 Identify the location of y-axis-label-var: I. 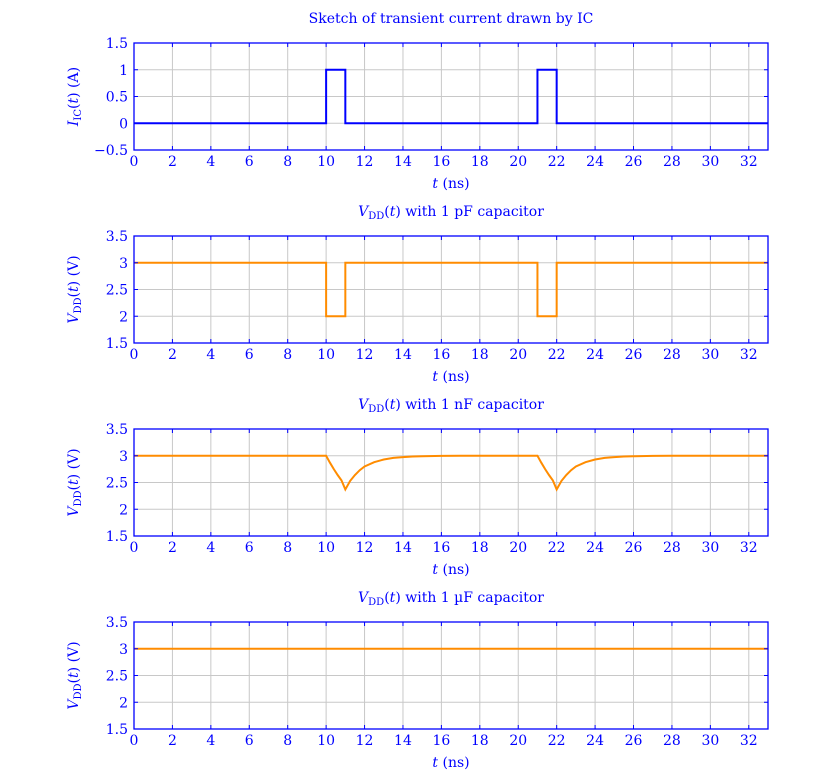
(74, 123).